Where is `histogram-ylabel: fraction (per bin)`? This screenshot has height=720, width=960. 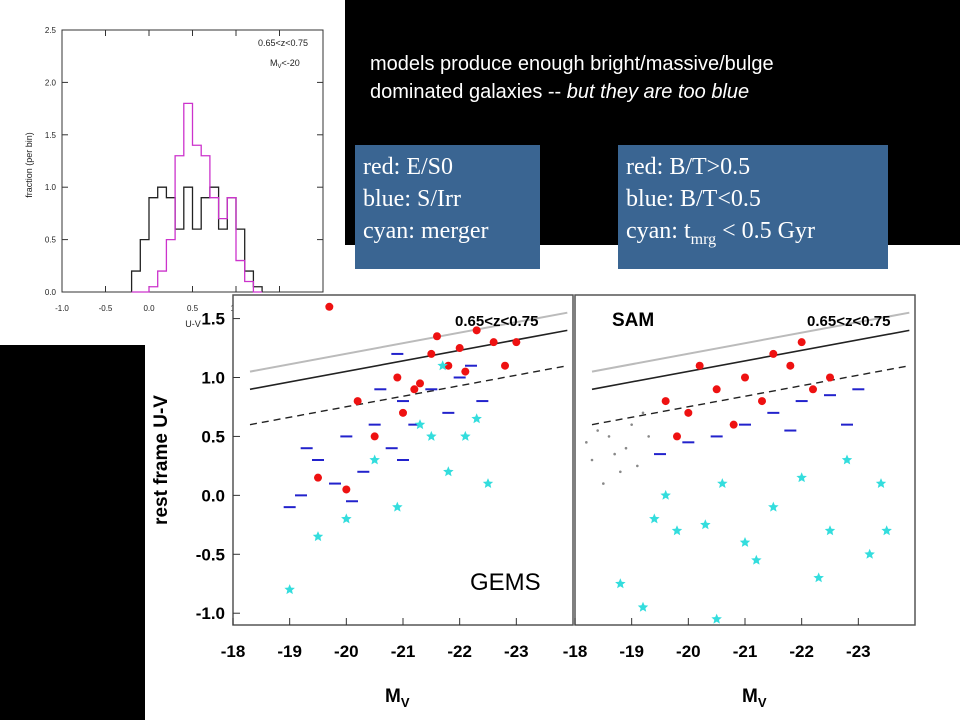 histogram-ylabel: fraction (per bin) is located at coordinates (29, 165).